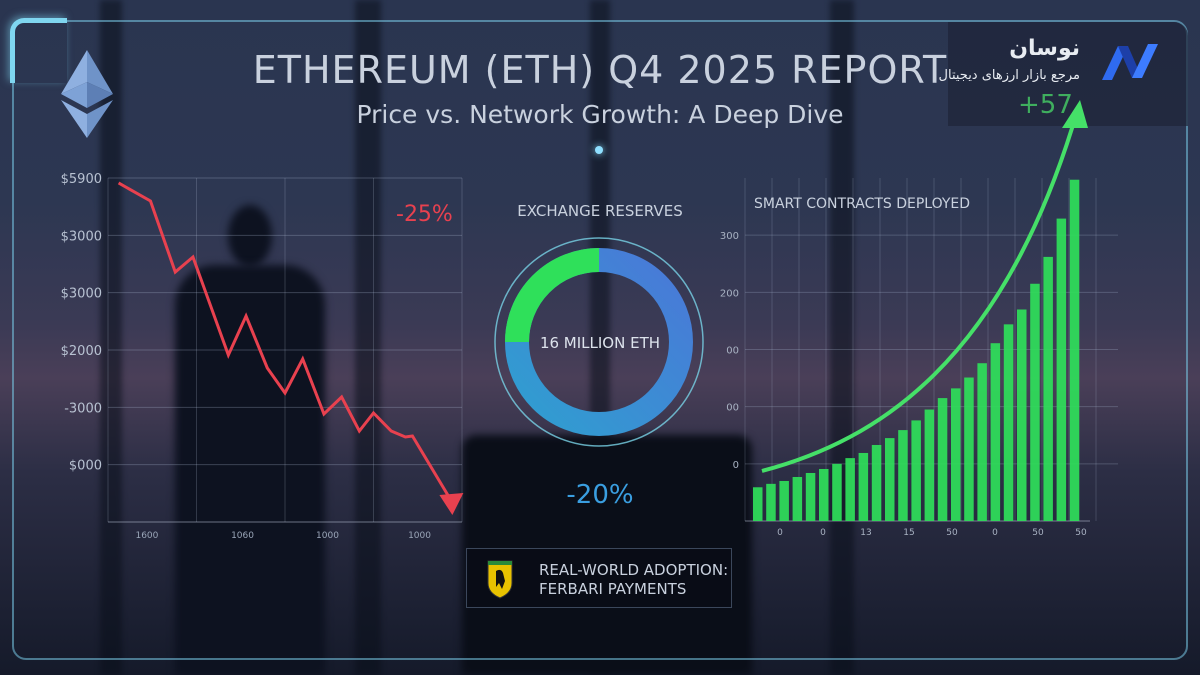 This screenshot has height=675, width=1200. I want to click on adoption-line-1: REAL-WORLD ADOPTION:, so click(634, 570).